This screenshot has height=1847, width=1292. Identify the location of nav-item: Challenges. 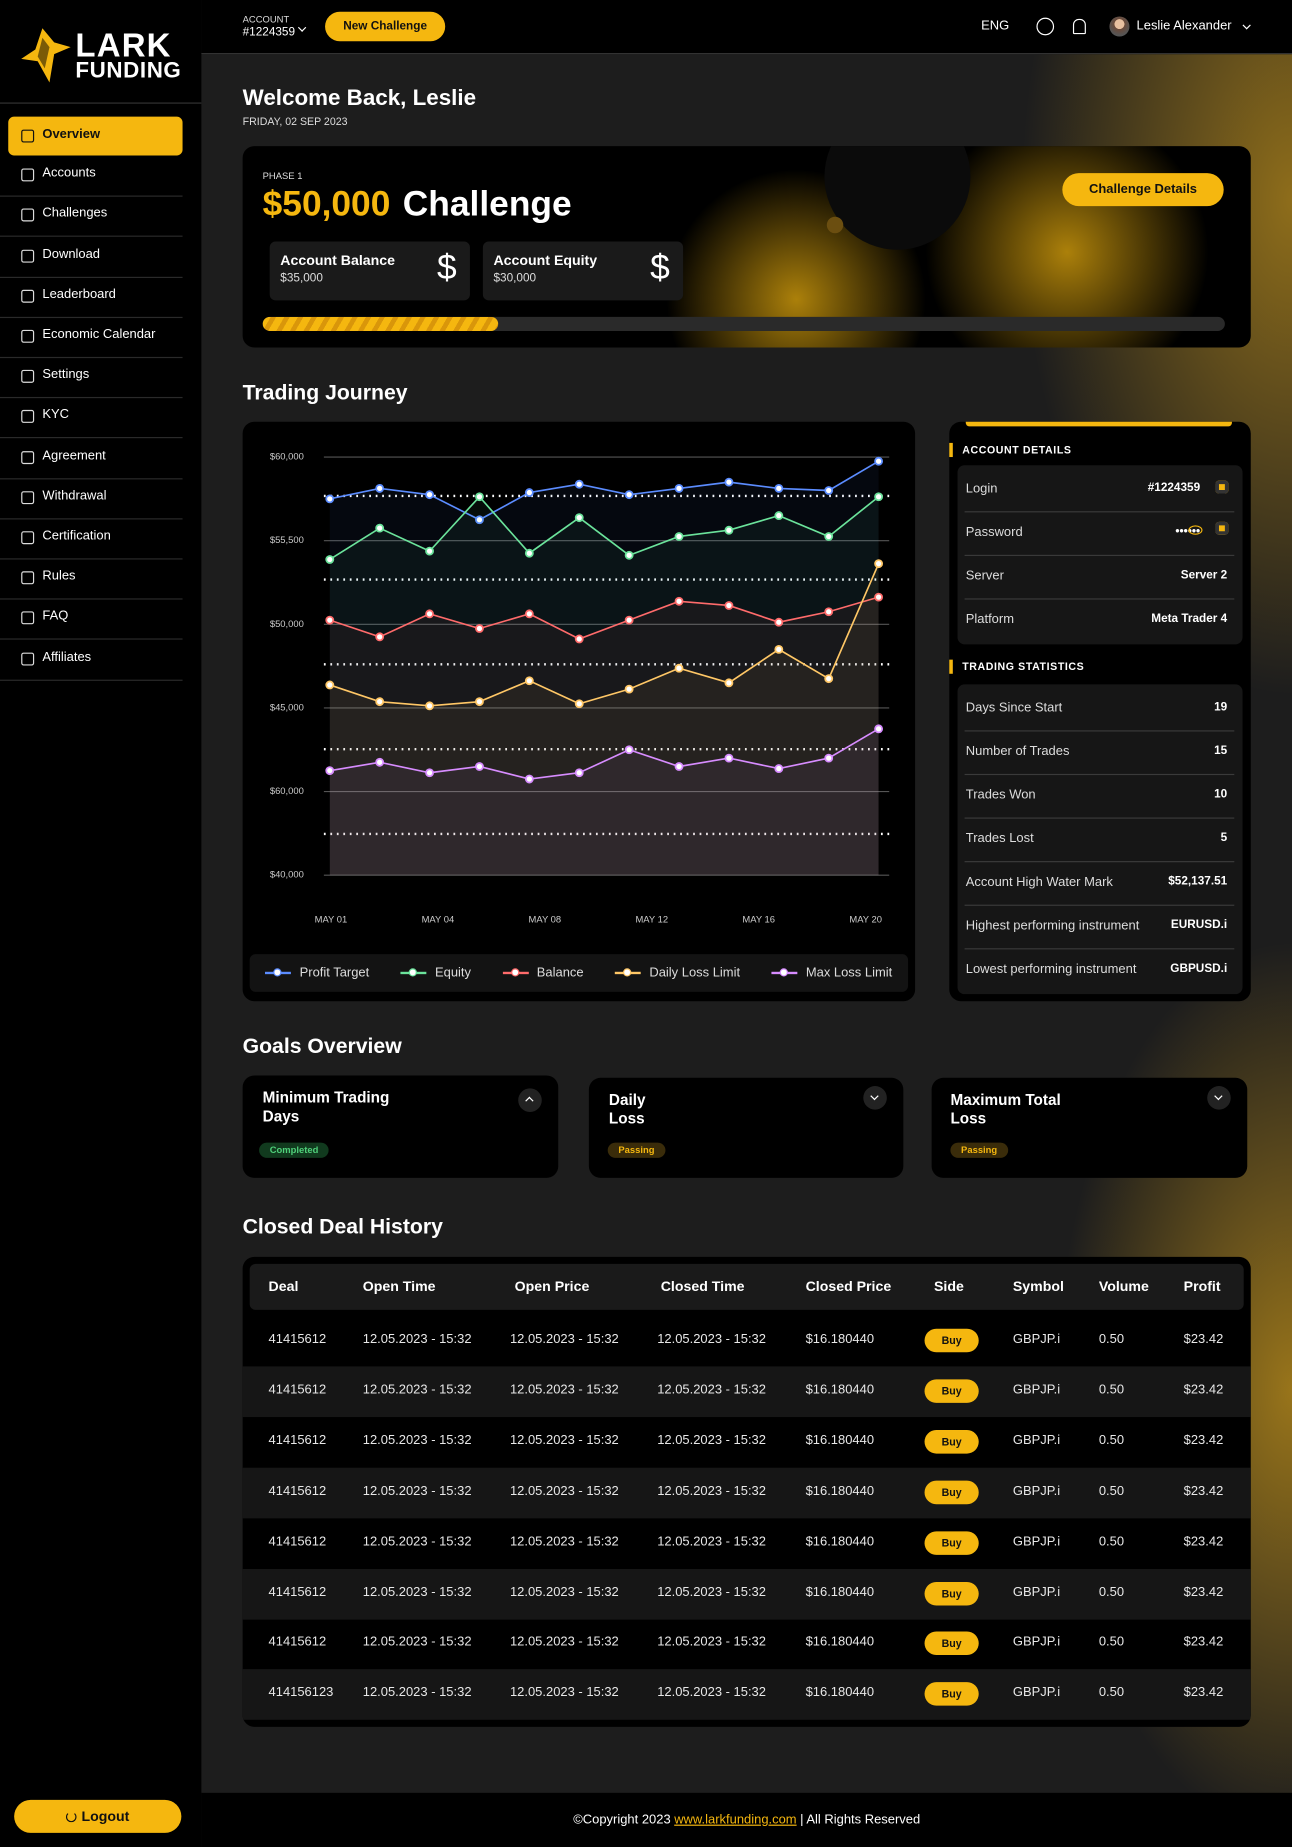
(95, 215).